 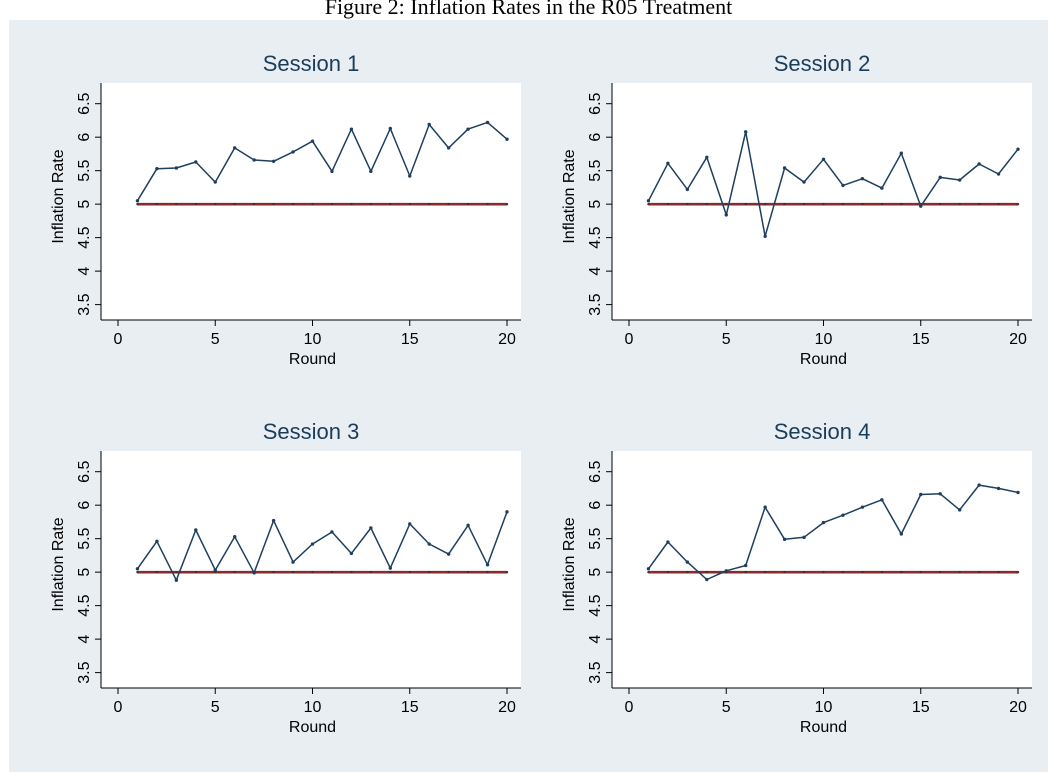 I want to click on y-tick-label: 4.5, so click(x=595, y=605).